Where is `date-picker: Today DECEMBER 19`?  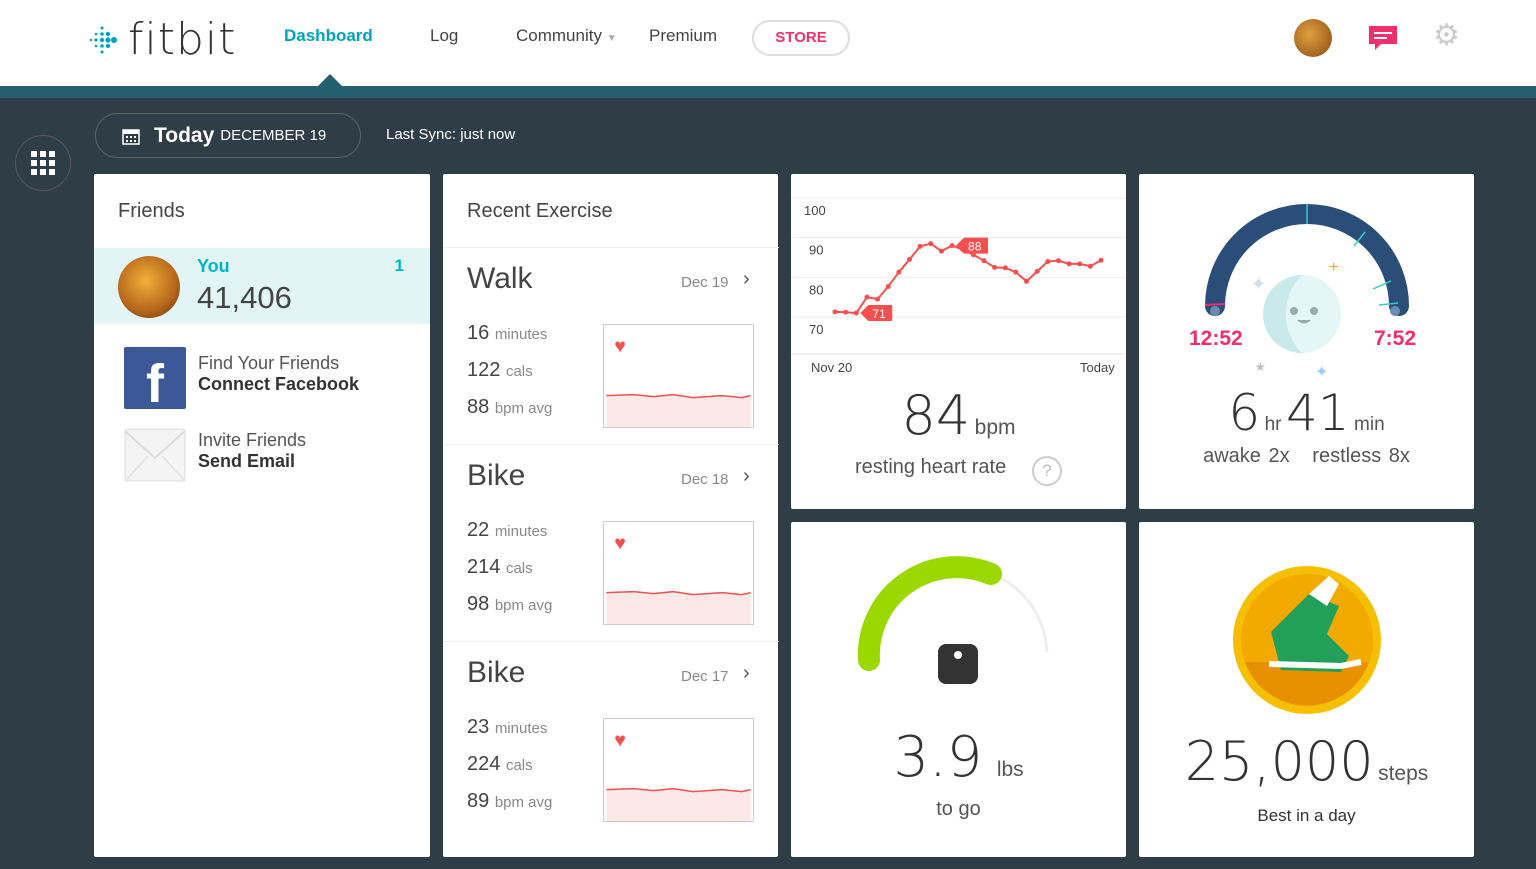
date-picker: Today DECEMBER 19 is located at coordinates (228, 135).